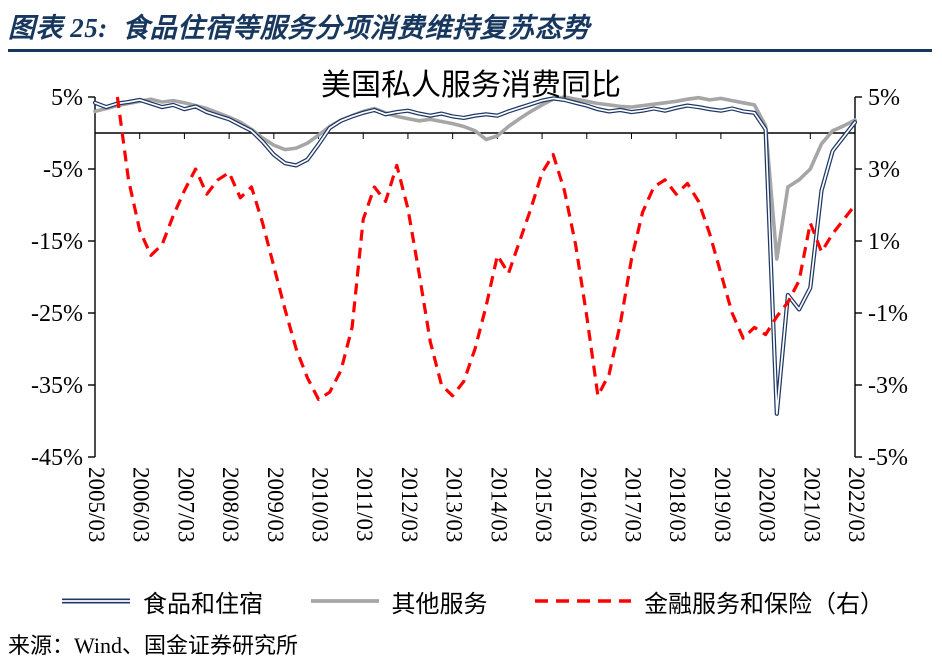  Describe the element at coordinates (141, 504) in the screenshot. I see `svg-text: 2006/03` at that location.